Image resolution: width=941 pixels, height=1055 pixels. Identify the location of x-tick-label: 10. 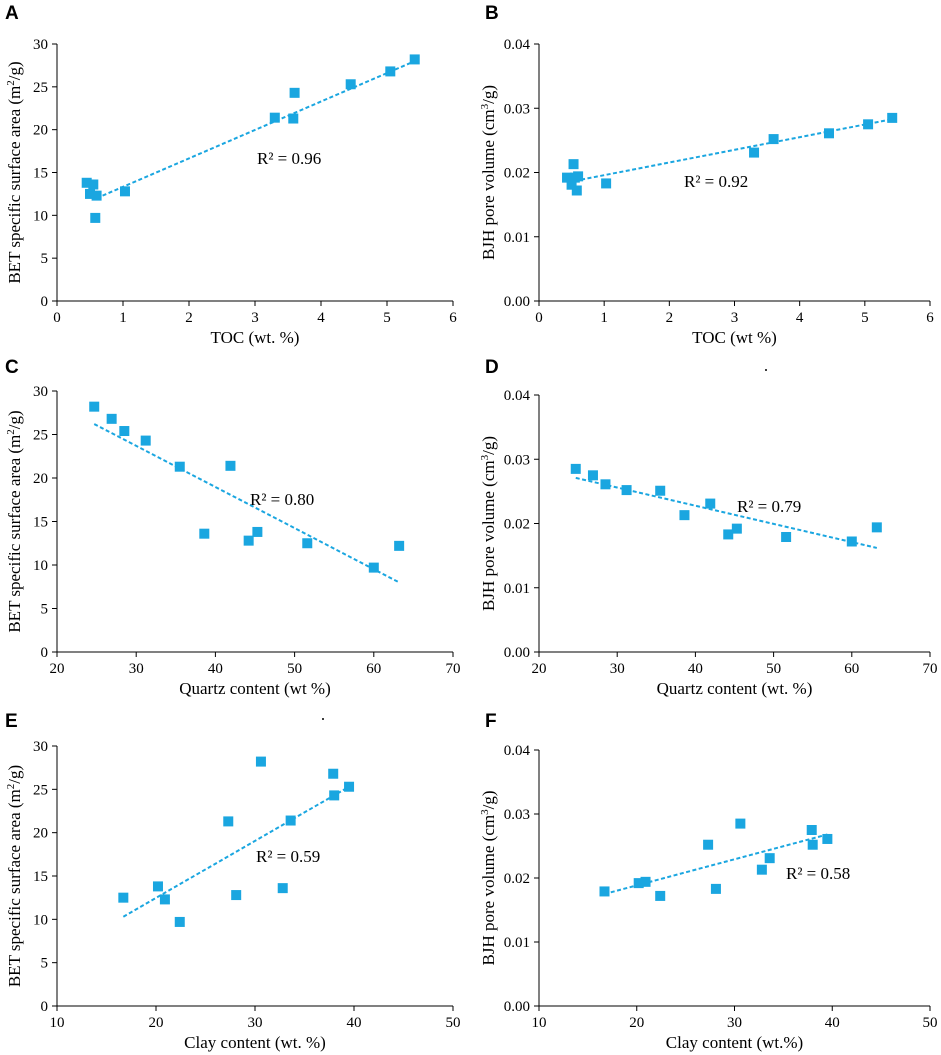
(539, 1023).